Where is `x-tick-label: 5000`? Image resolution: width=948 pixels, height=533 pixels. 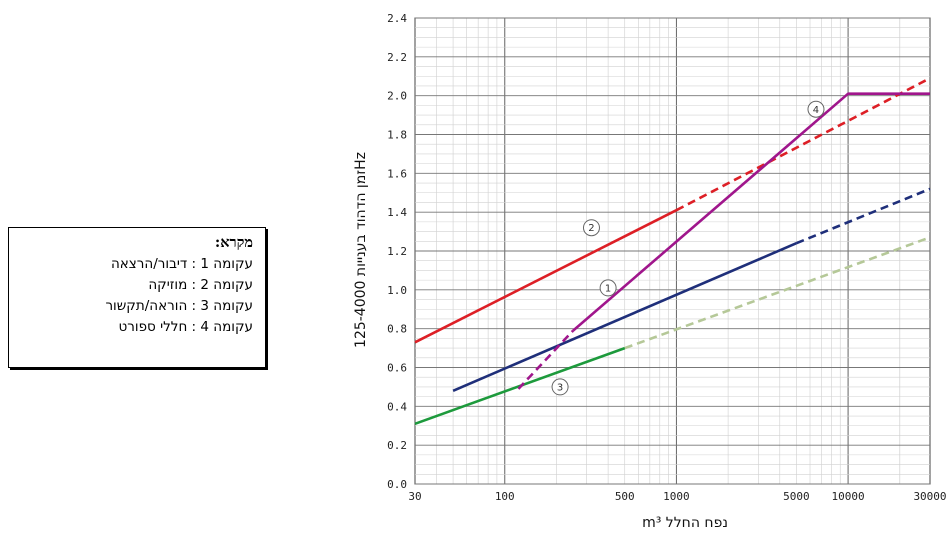
x-tick-label: 5000 is located at coordinates (796, 496).